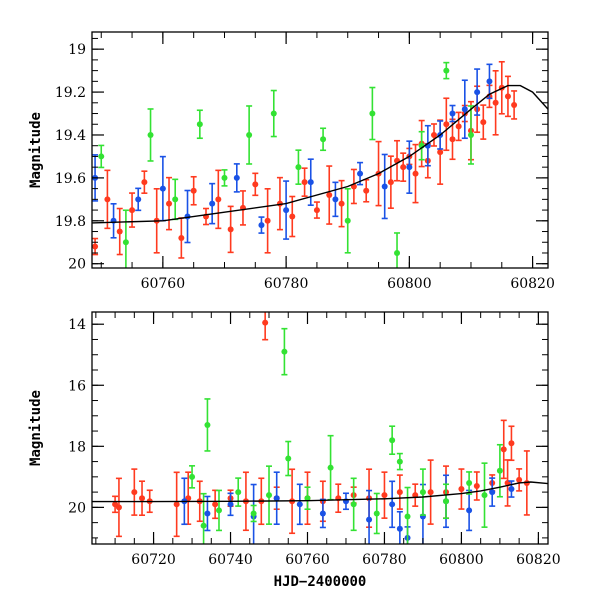 Image resolution: width=600 pixels, height=600 pixels. What do you see at coordinates (320, 582) in the screenshot?
I see `x-axis-label: HJD−2400000` at bounding box center [320, 582].